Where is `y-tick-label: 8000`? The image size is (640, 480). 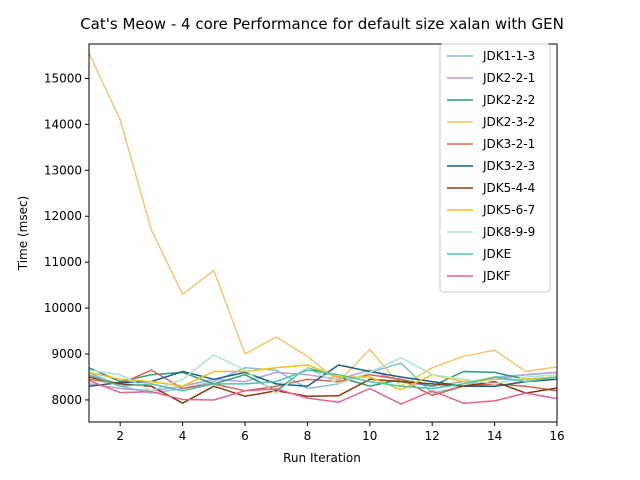 y-tick-label: 8000 is located at coordinates (66, 400).